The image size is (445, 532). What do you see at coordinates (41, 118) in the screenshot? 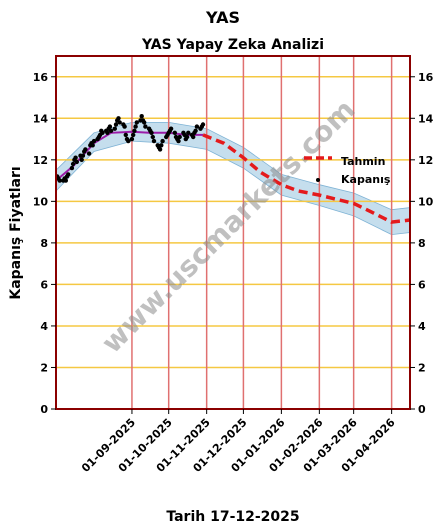
I see `y-tick-label-left: 14` at bounding box center [41, 118].